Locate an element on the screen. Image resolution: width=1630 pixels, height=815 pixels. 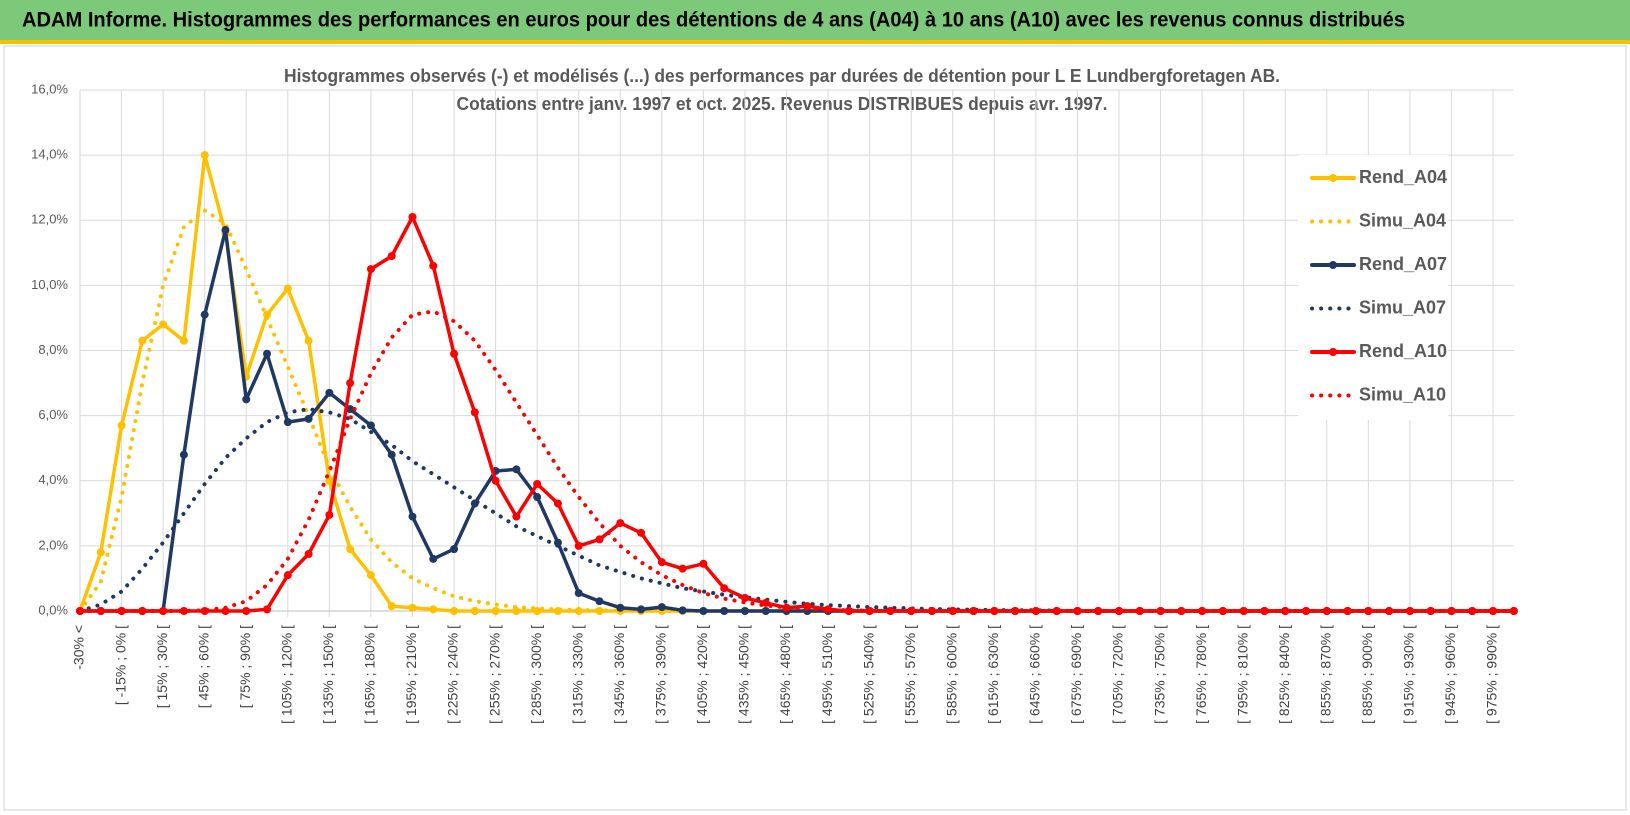
x-tick-label: [ 525% ; 540% [ is located at coordinates (868, 674).